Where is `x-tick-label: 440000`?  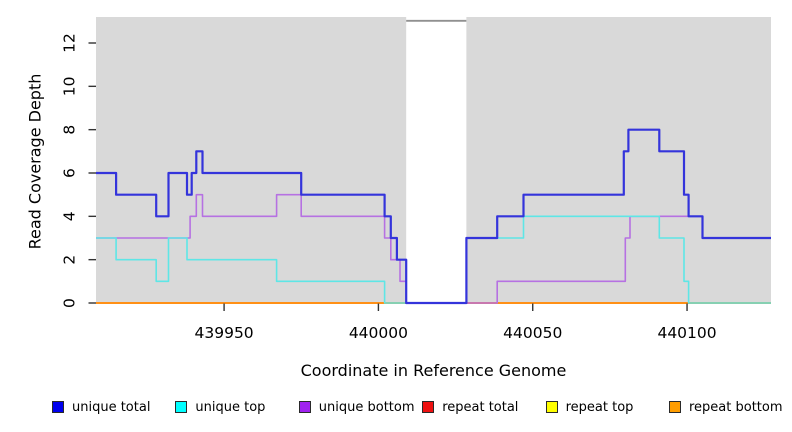
x-tick-label: 440000 is located at coordinates (378, 333).